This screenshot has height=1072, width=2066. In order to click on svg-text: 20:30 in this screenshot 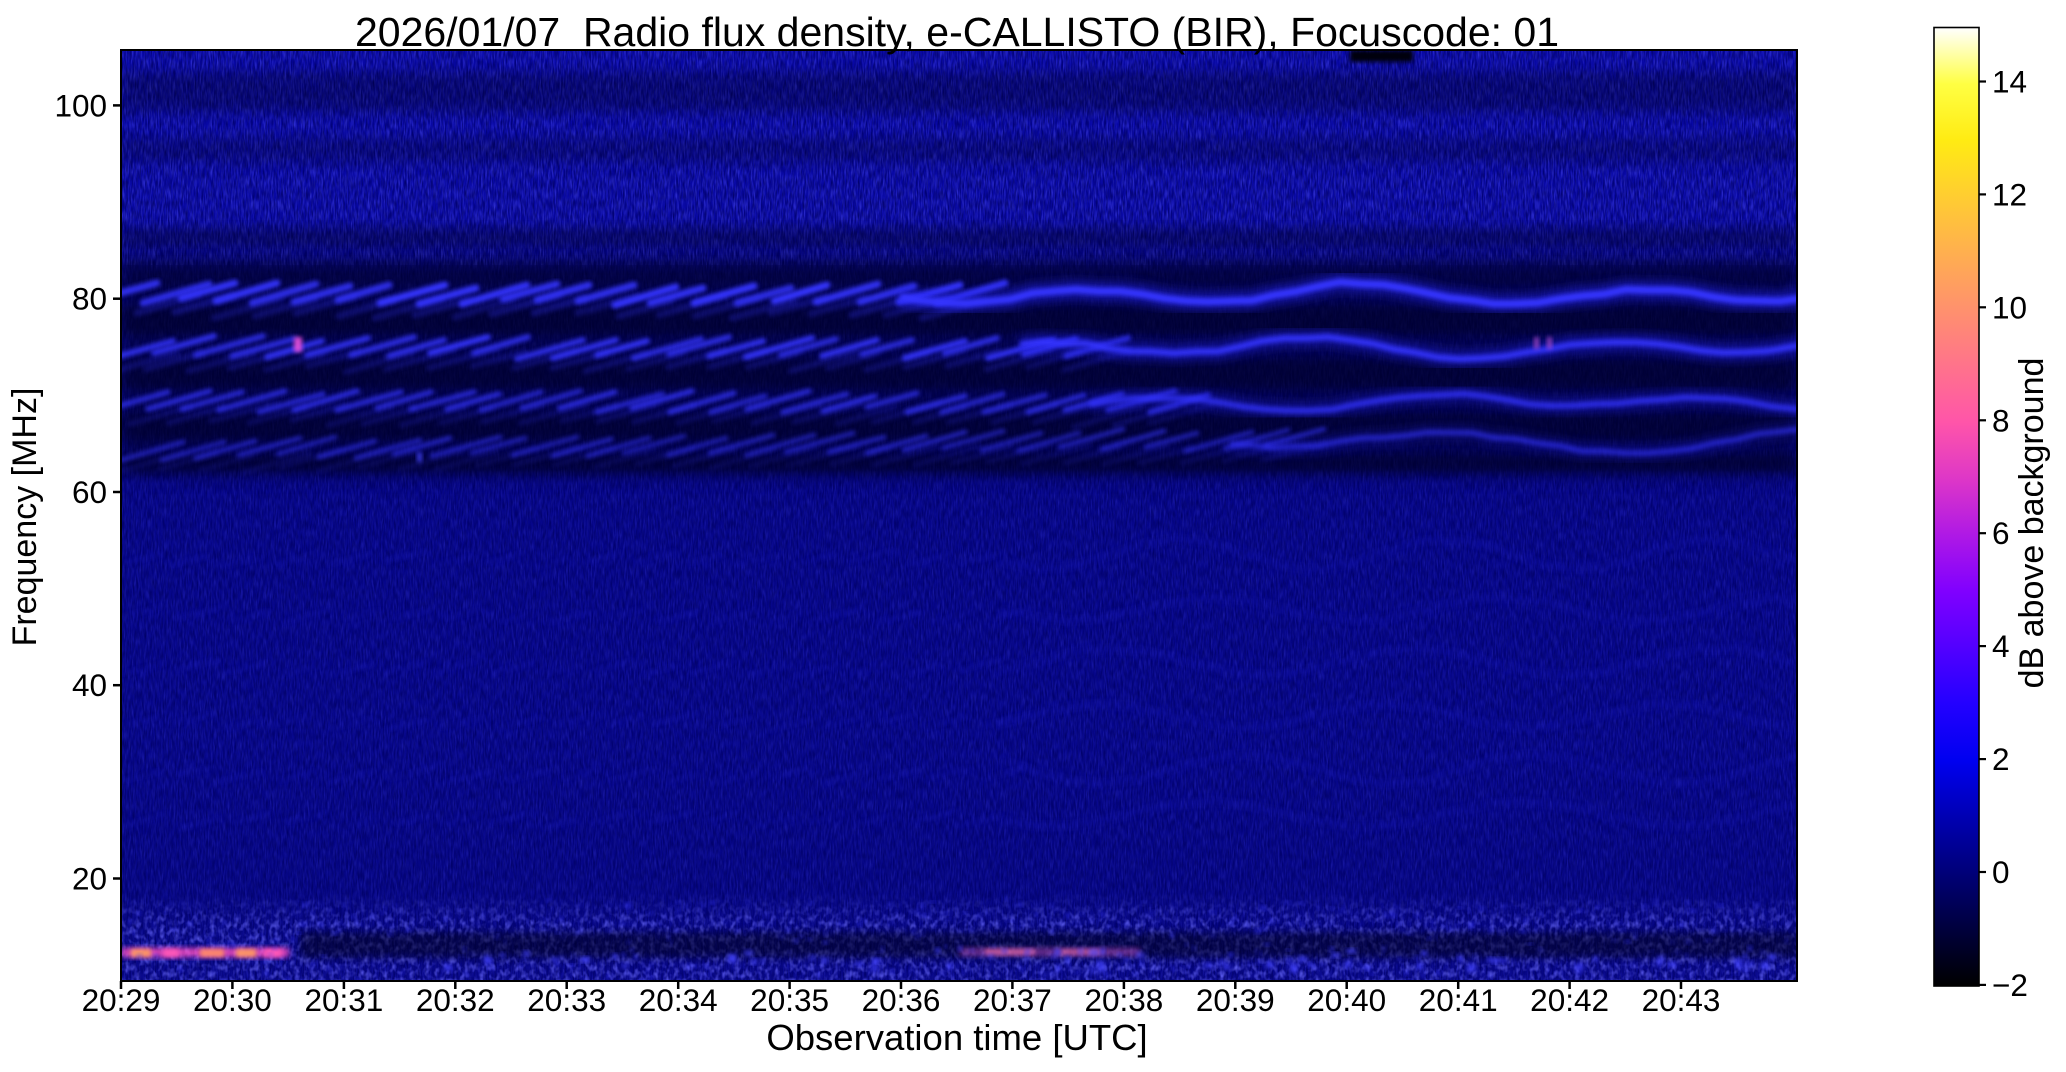, I will do `click(232, 1000)`.